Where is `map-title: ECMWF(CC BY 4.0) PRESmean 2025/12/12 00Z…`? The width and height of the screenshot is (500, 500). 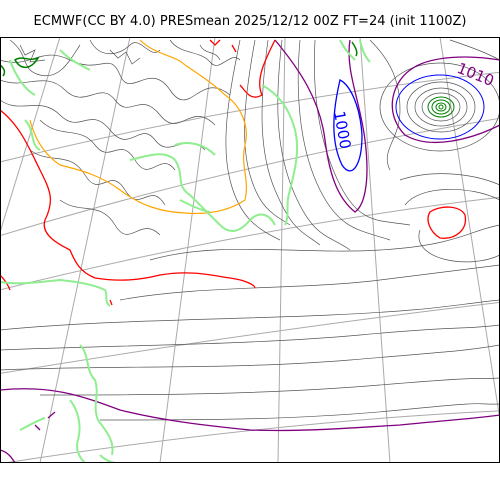 map-title: ECMWF(CC BY 4.0) PRESmean 2025/12/12 00Z… is located at coordinates (250, 21).